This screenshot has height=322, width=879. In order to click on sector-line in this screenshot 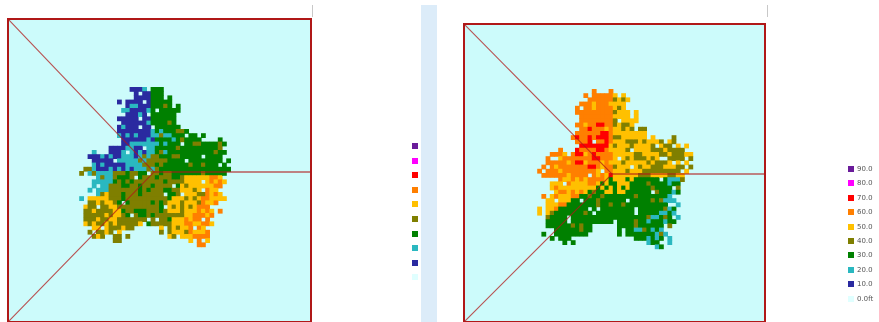, I will do `click(538, 99)`.